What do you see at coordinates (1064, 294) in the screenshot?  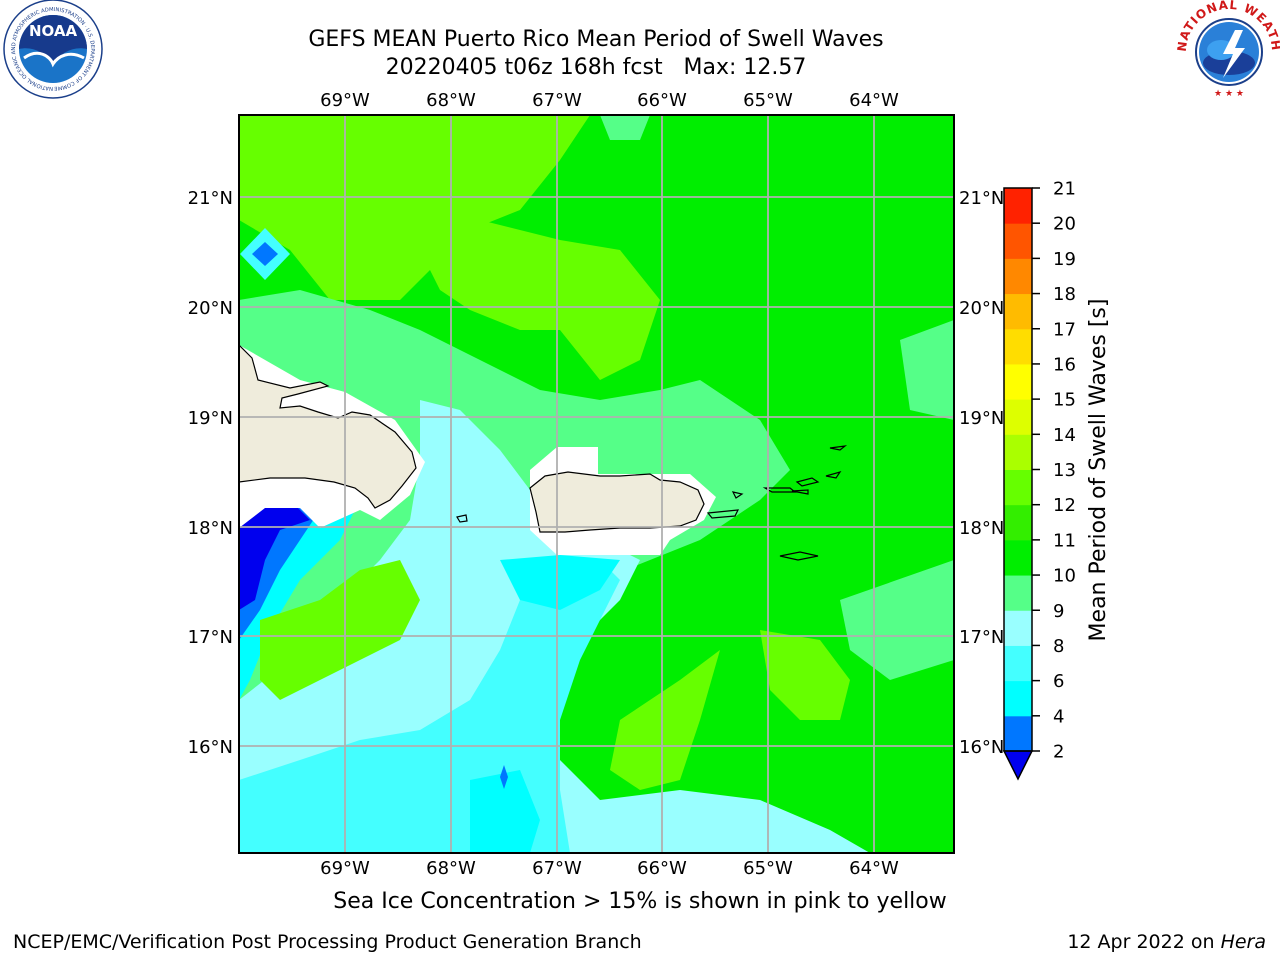 I see `colorbar-tick-label: 18` at bounding box center [1064, 294].